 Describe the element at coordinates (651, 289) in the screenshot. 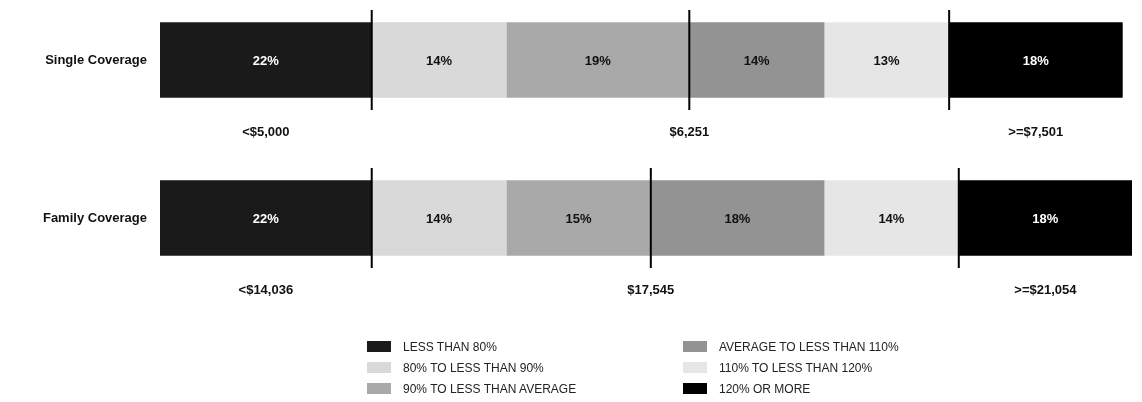

I see `text: $17,545` at that location.